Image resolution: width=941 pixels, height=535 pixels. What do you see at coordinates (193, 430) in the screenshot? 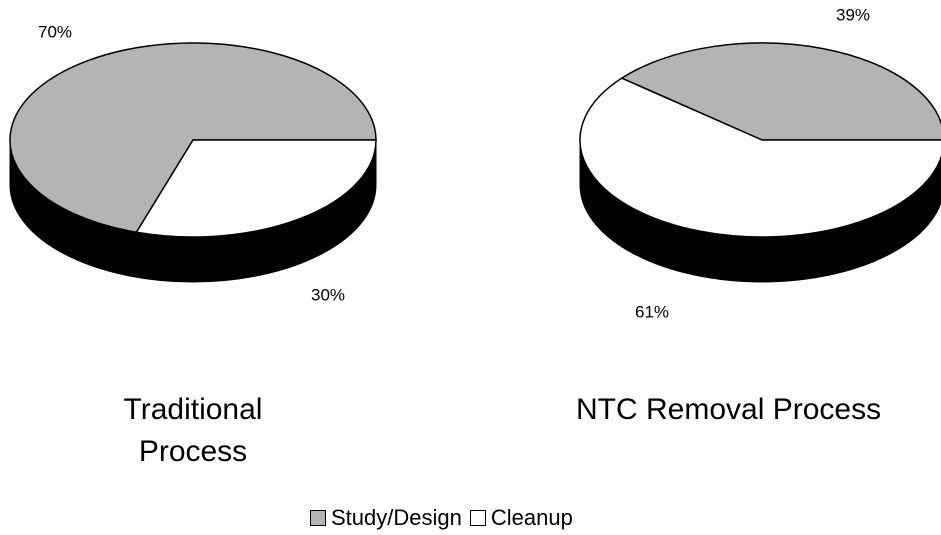
I see `chart-title: Traditional Process` at bounding box center [193, 430].